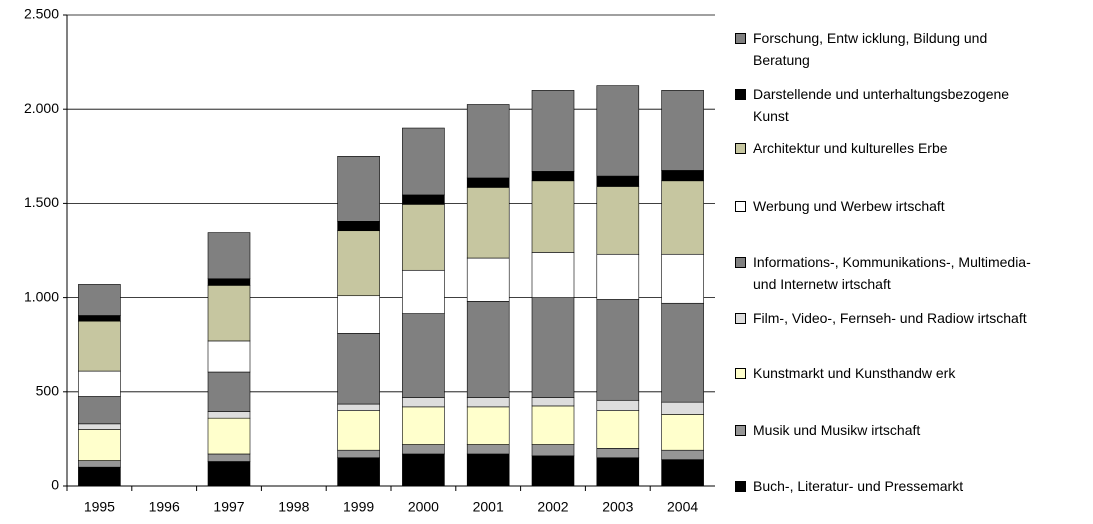  Describe the element at coordinates (837, 430) in the screenshot. I see `legend-label: Musik und Musikw irtschaft` at that location.